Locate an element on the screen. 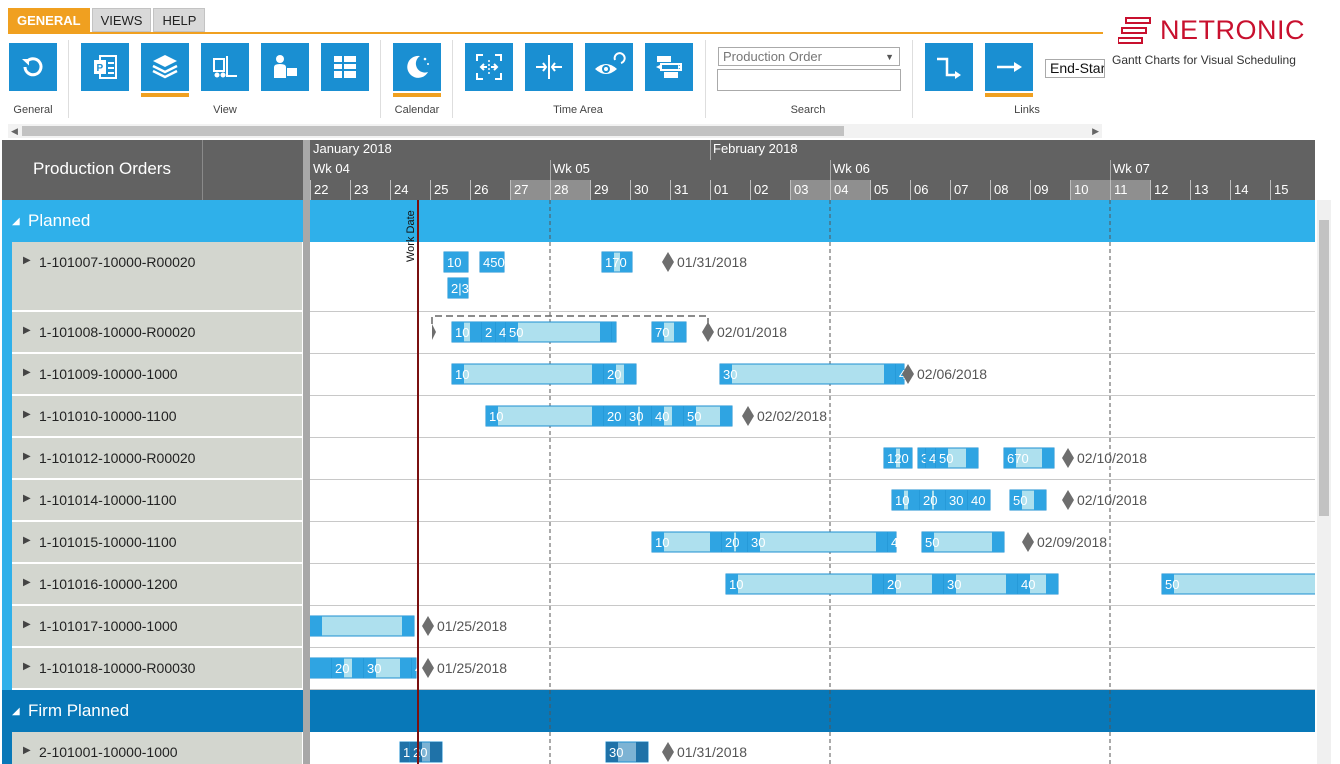 The height and width of the screenshot is (764, 1340). fit-to-screen-button is located at coordinates (489, 67).